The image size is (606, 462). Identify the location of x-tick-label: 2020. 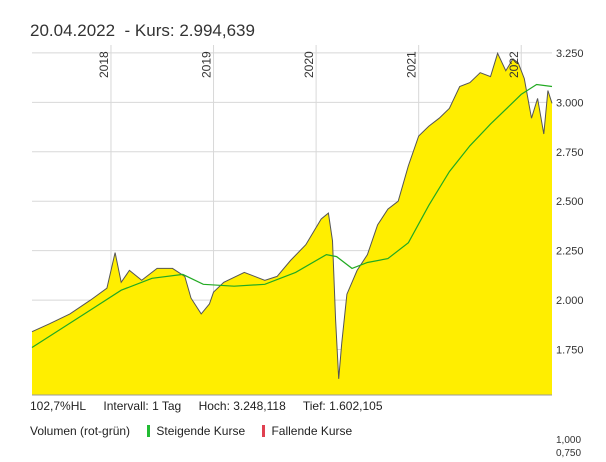
(309, 64).